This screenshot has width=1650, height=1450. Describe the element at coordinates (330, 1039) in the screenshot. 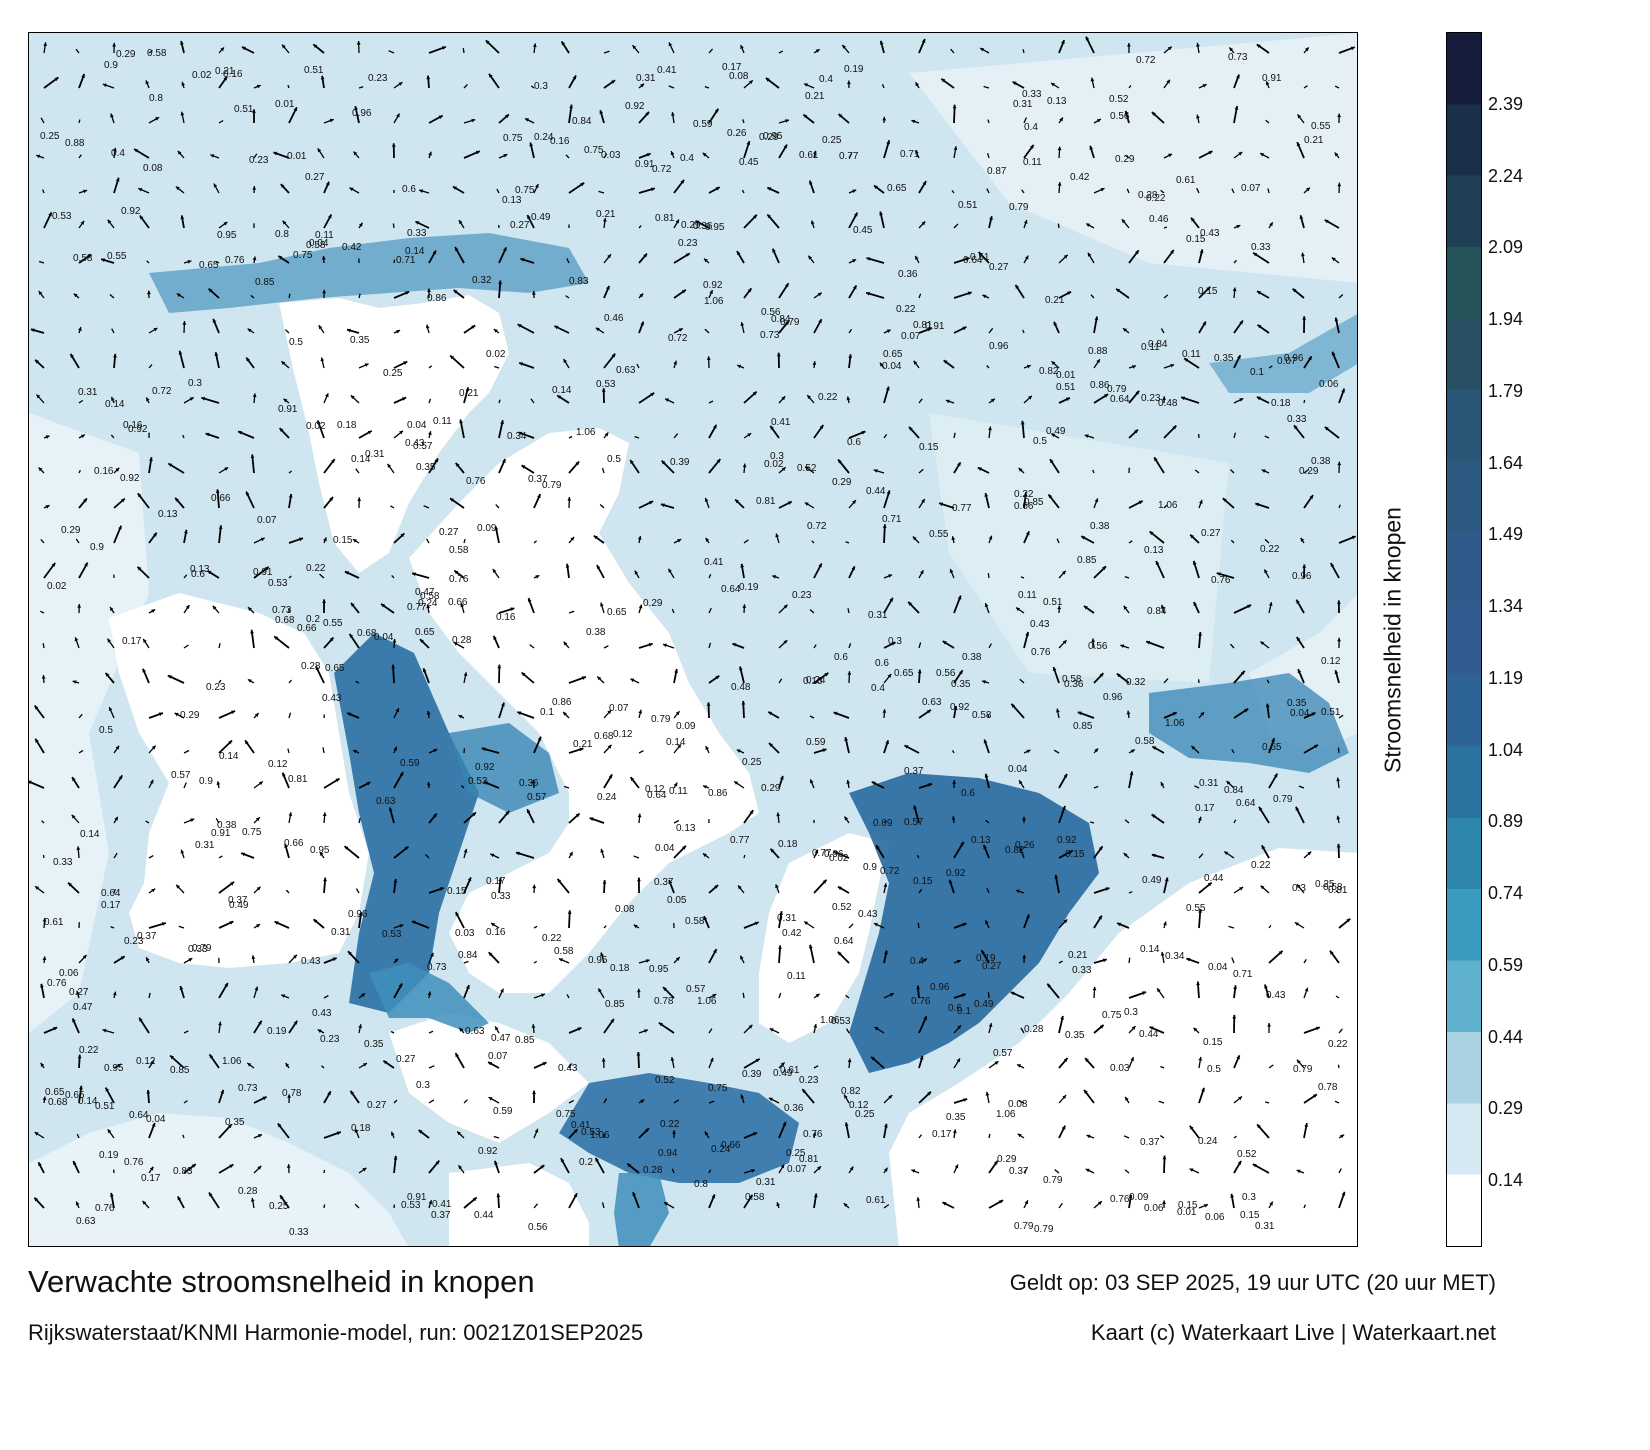

I see `speed-label: 0.23` at that location.